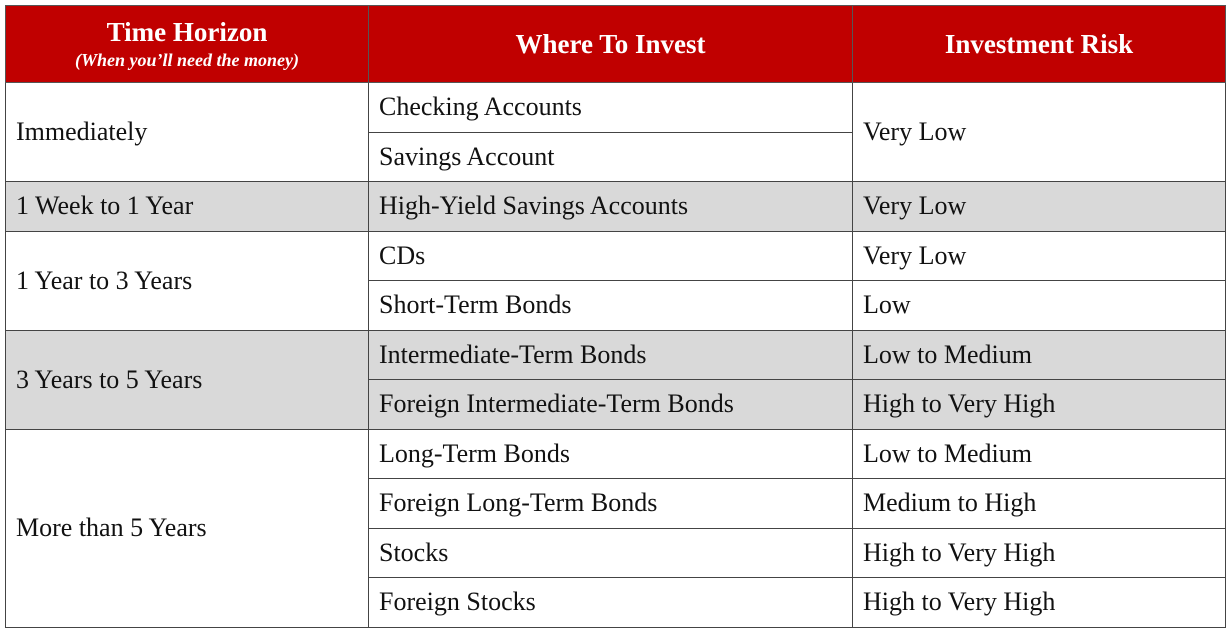 The width and height of the screenshot is (1229, 632). Describe the element at coordinates (610, 503) in the screenshot. I see `investment-cell: Foreign Long-Term Bonds` at that location.